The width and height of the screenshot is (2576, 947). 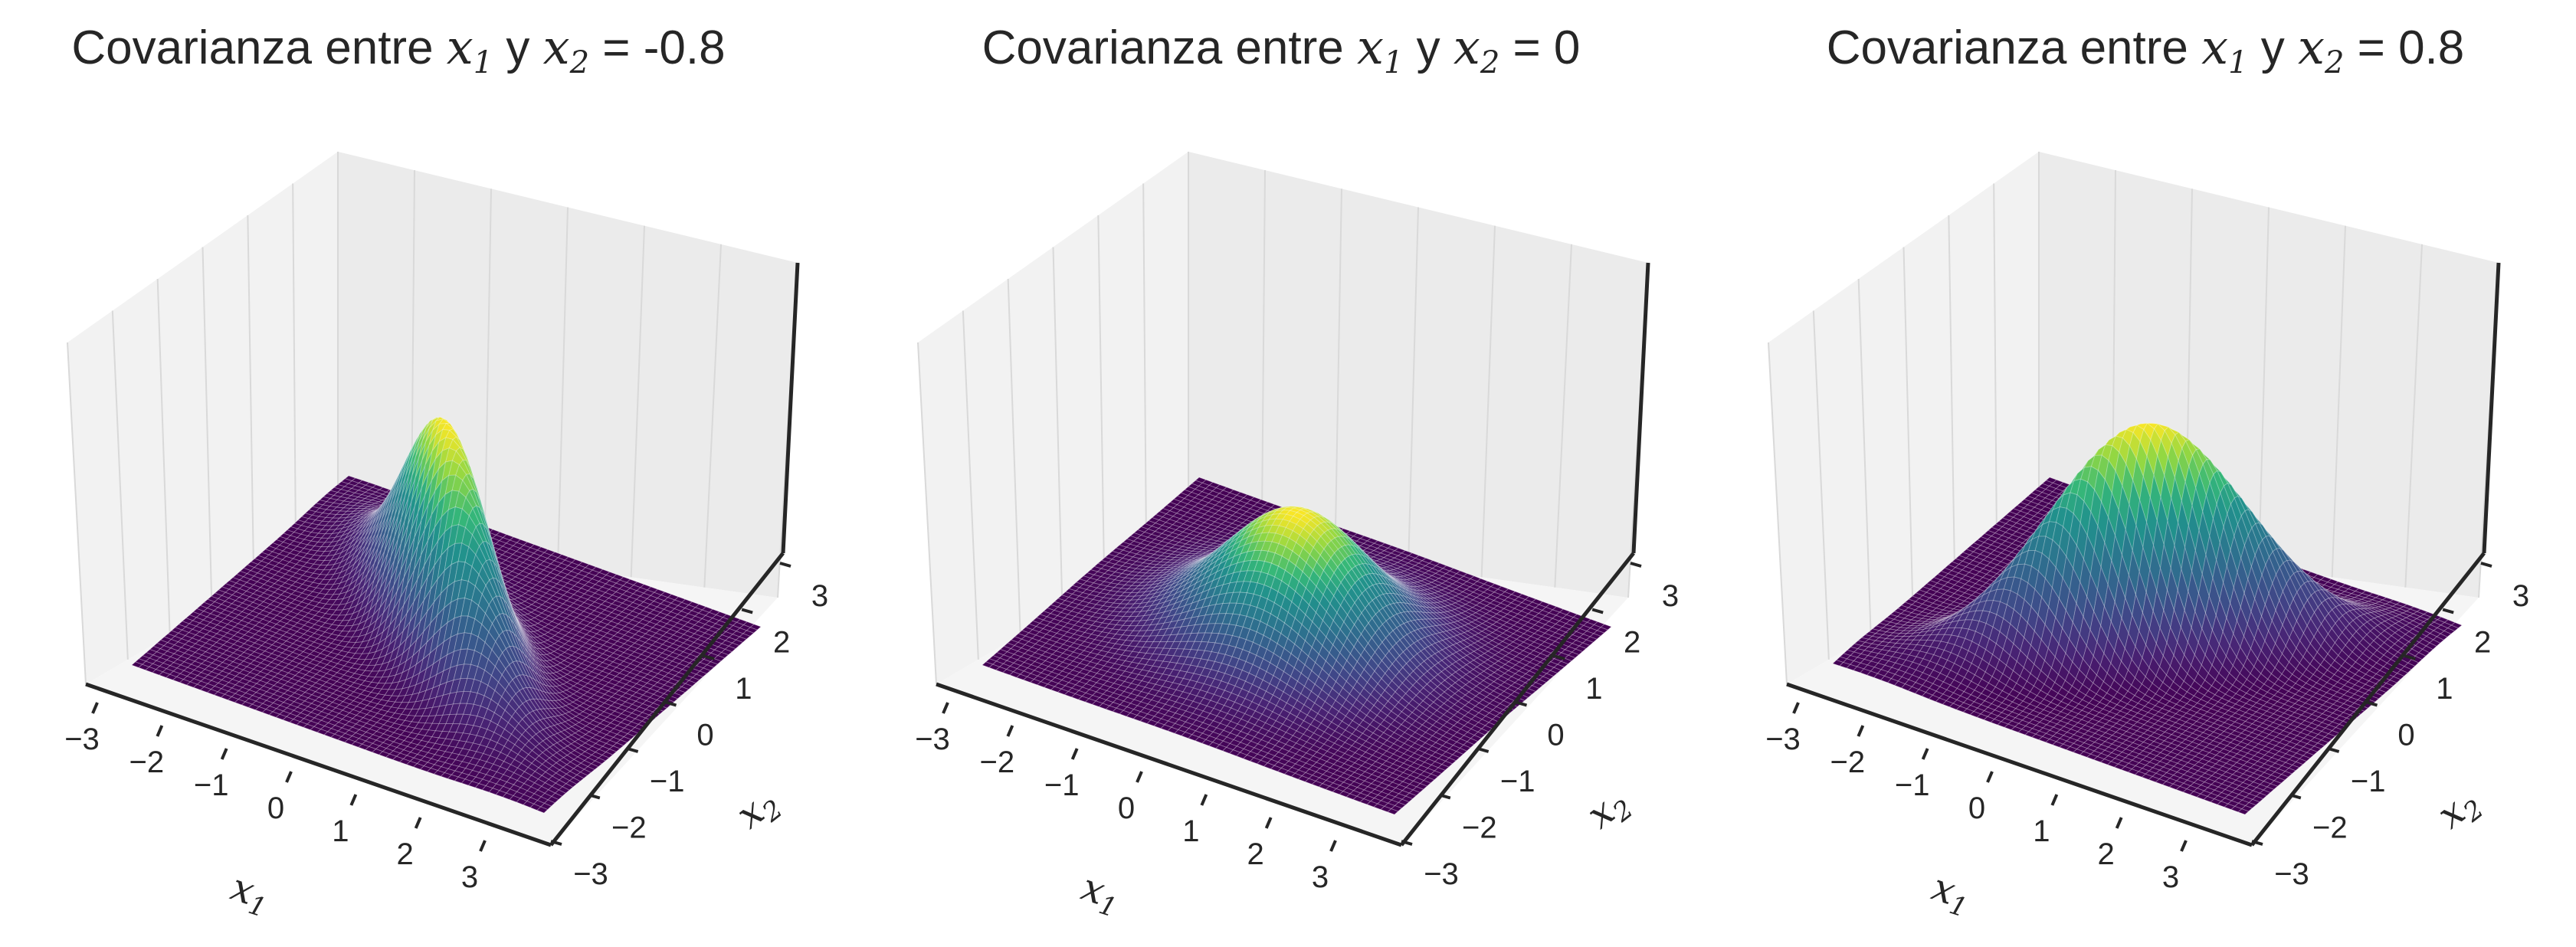 What do you see at coordinates (590, 874) in the screenshot?
I see `x2-tick-label: −3` at bounding box center [590, 874].